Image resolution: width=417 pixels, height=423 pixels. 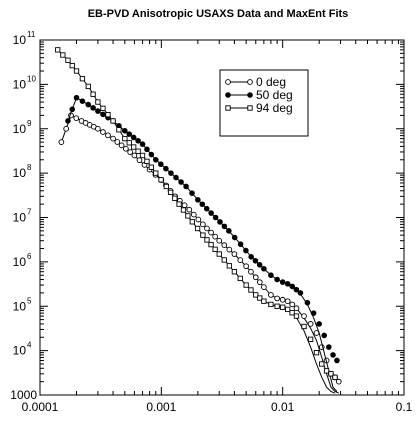 I want to click on y-tick-label: 1000, so click(x=23, y=395).